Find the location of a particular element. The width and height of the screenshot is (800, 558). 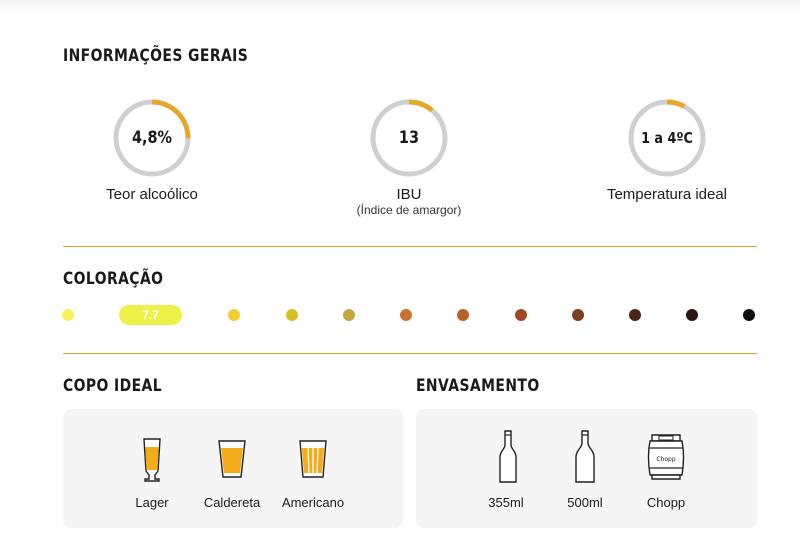

alcohol-gauge-ring is located at coordinates (152, 138).